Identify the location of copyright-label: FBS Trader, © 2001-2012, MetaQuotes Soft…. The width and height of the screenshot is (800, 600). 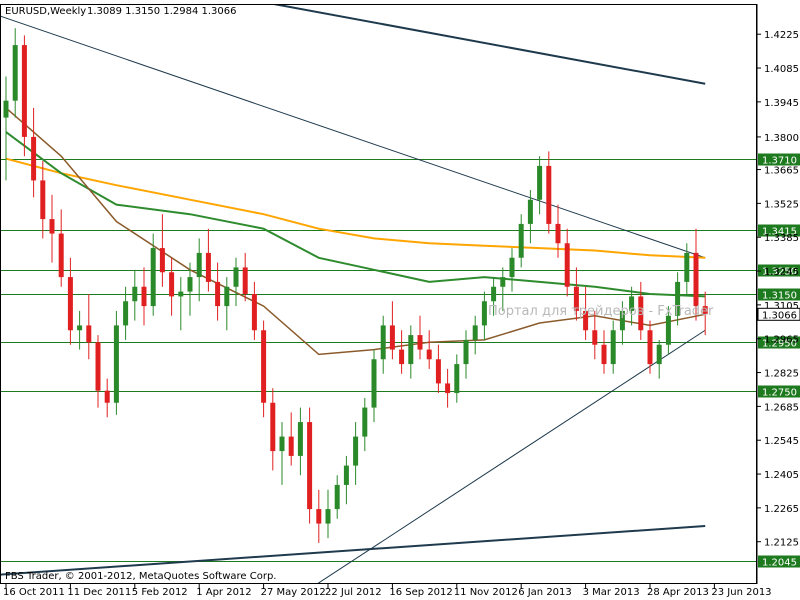
(140, 576).